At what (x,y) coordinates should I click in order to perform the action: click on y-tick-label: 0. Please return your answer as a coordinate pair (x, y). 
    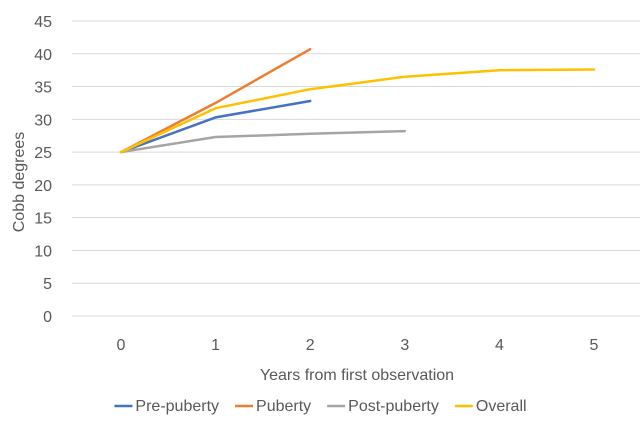
    Looking at the image, I should click on (47, 317).